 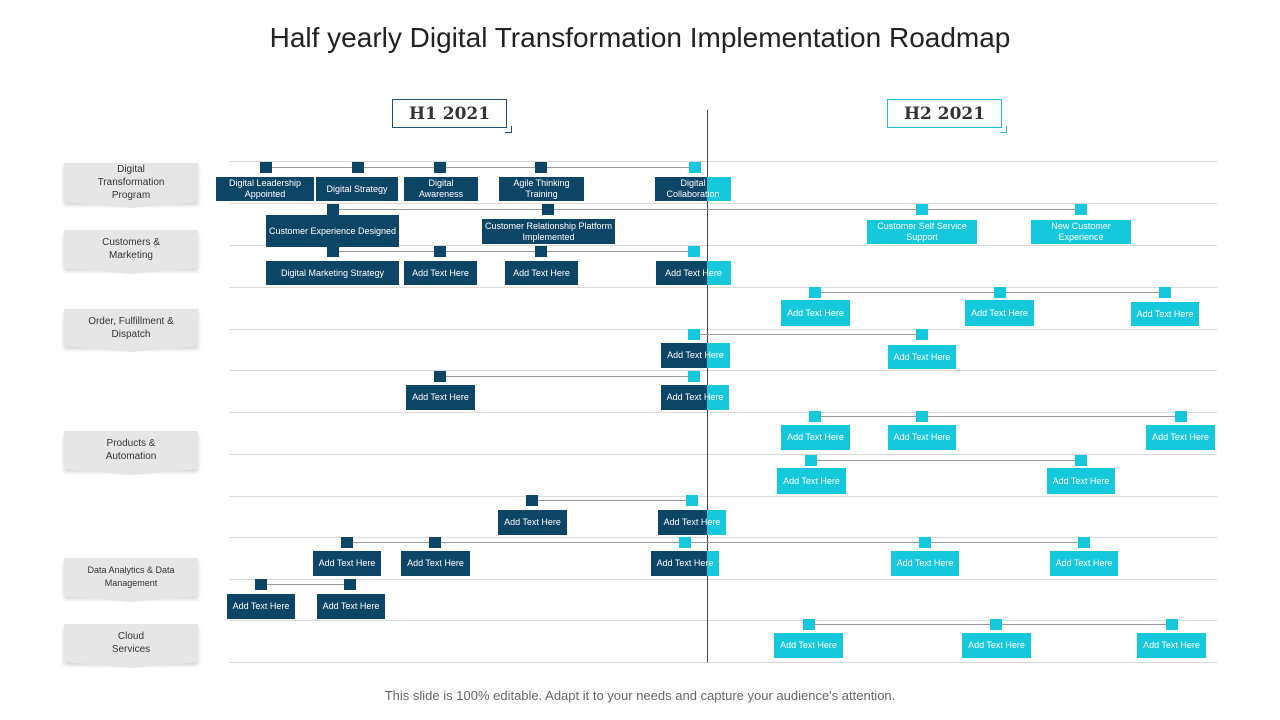 What do you see at coordinates (1081, 232) in the screenshot?
I see `milestone-box: New Customer Experience` at bounding box center [1081, 232].